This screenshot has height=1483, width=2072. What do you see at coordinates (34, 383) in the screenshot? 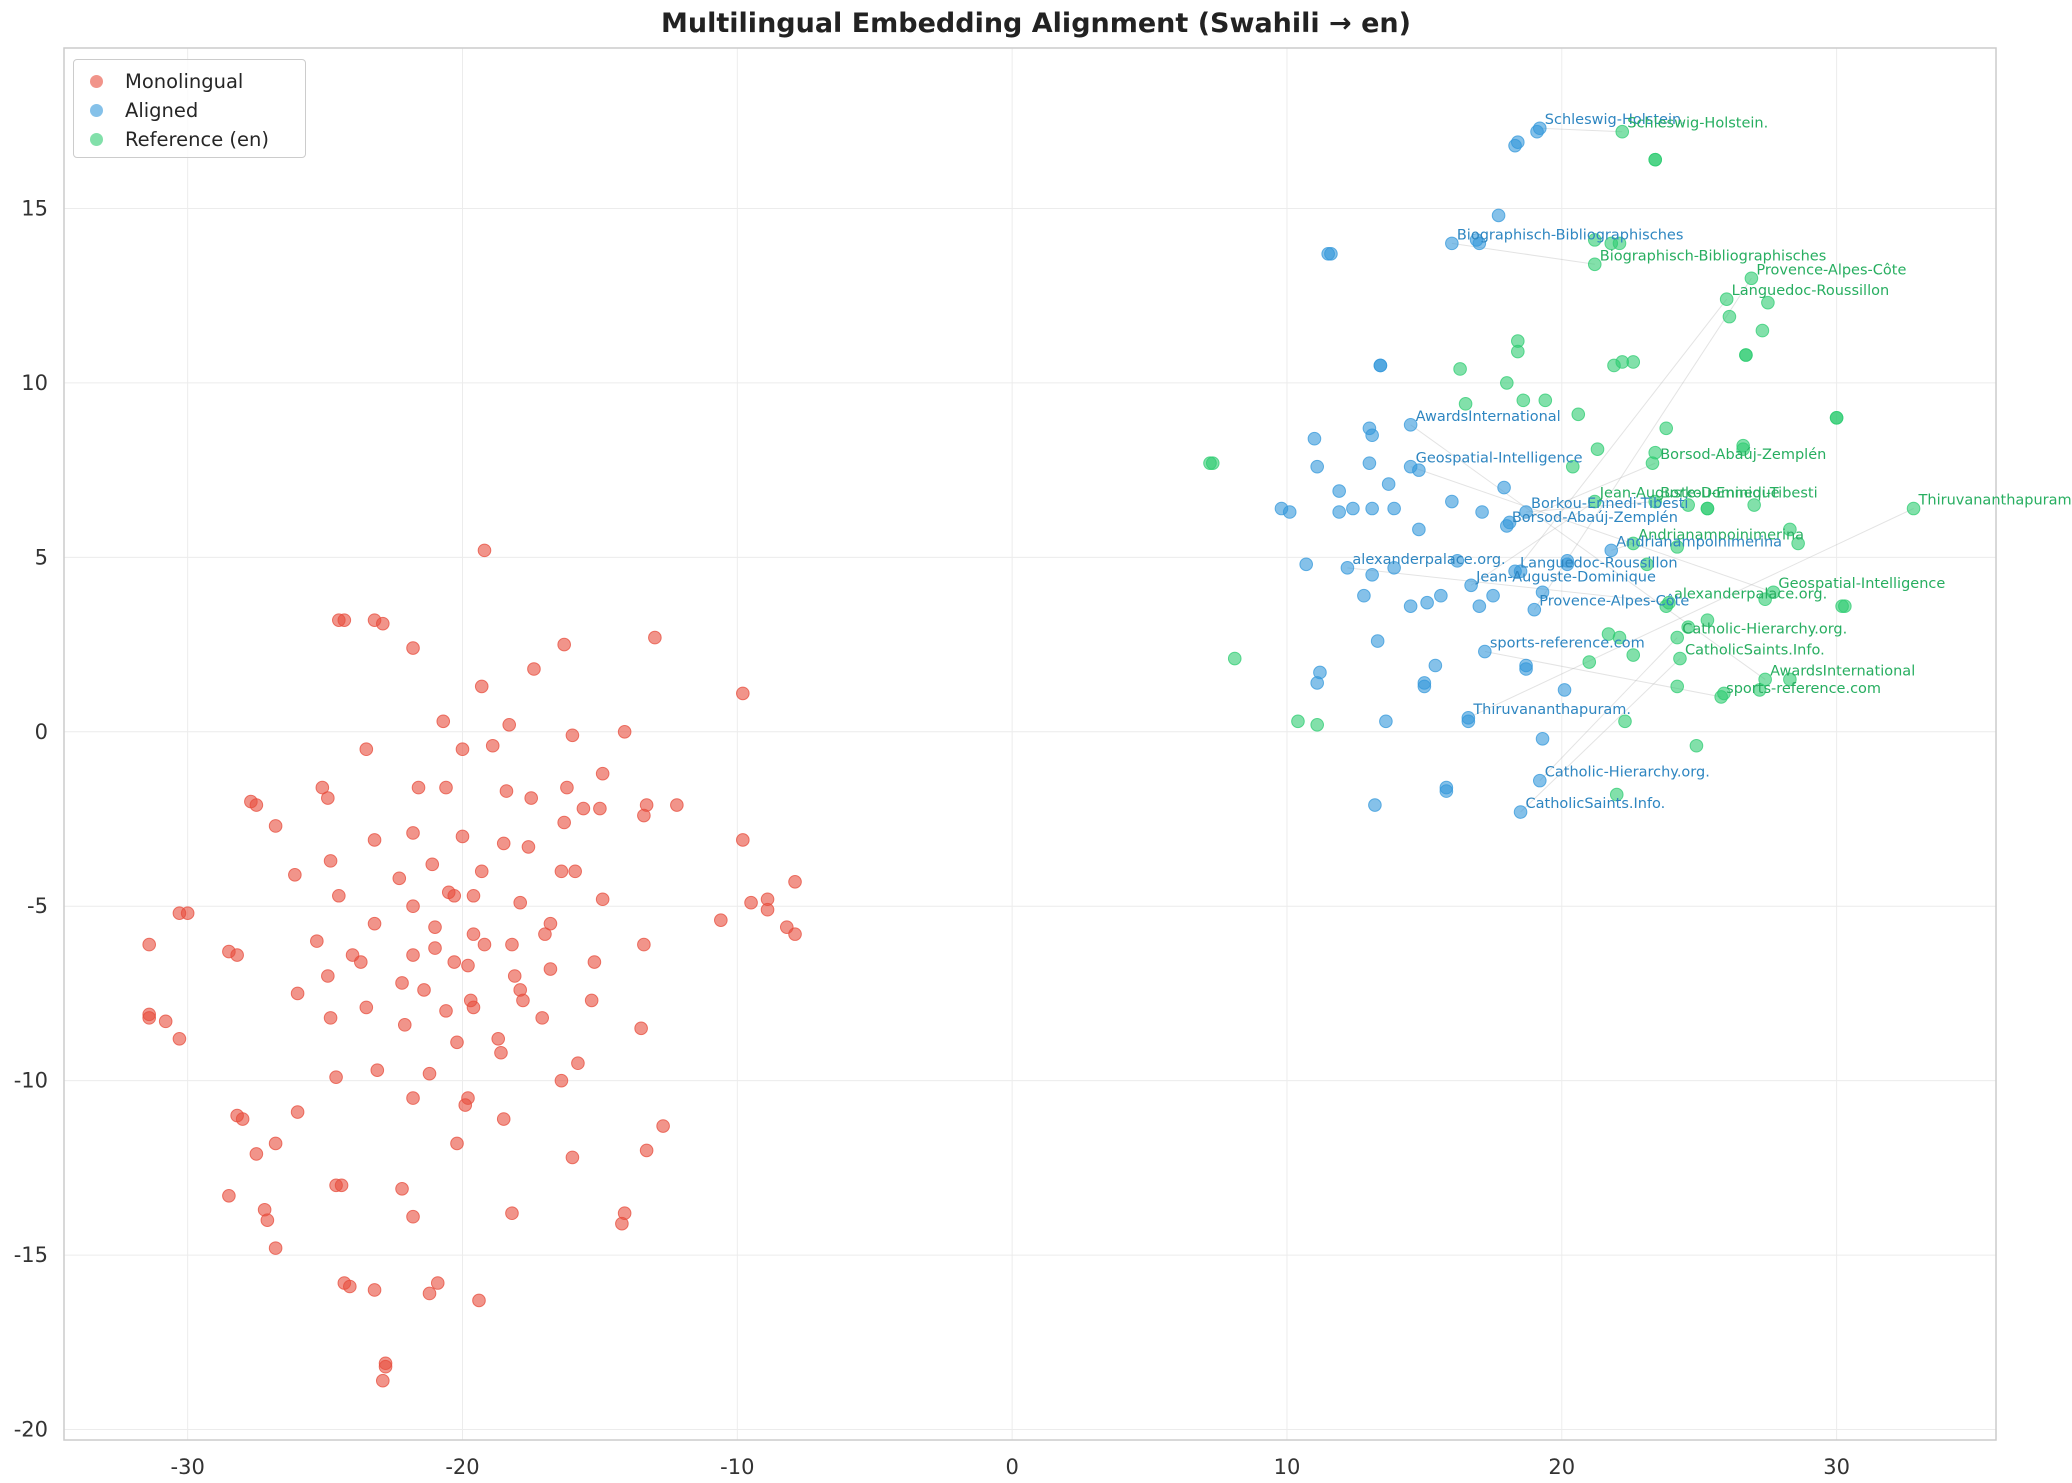
I see `y-tick-label: 10` at bounding box center [34, 383].